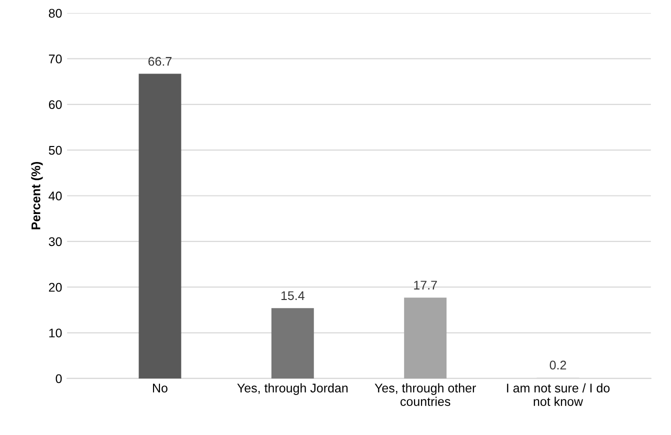  I want to click on y-tick-label: 0, so click(59, 379).